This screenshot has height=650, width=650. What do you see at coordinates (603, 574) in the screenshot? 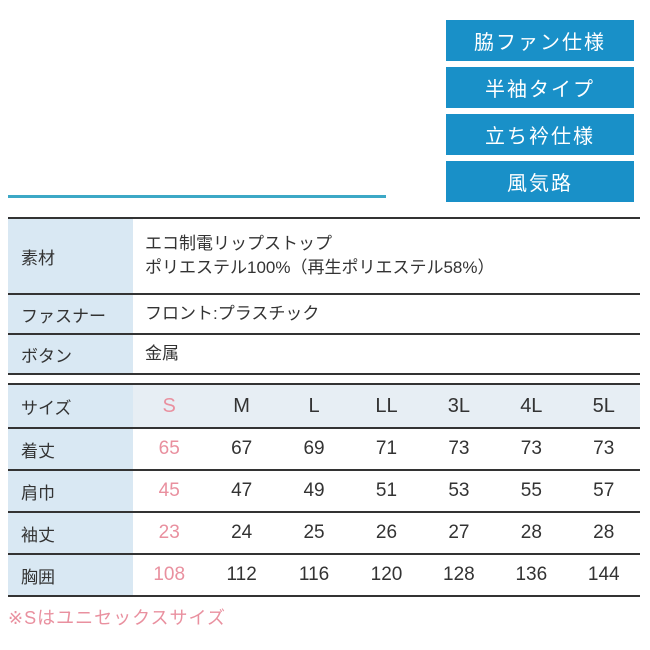
I see `size-value: 144` at bounding box center [603, 574].